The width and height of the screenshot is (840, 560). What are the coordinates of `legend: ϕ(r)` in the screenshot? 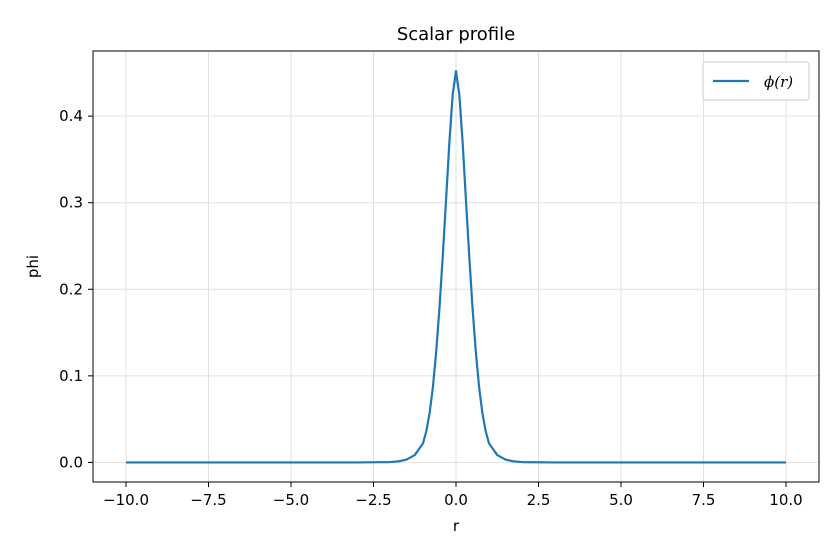 It's located at (756, 81).